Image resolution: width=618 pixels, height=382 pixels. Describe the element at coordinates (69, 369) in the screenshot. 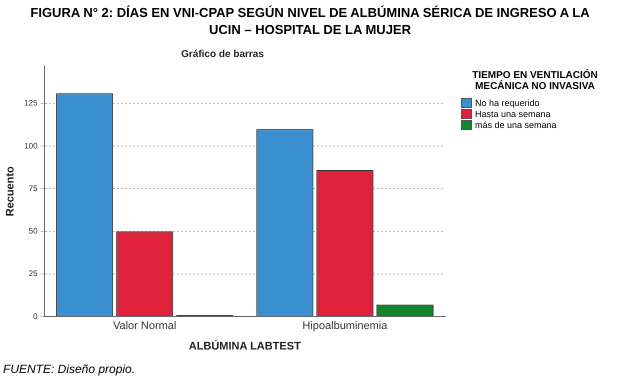

I see `source-note: FUENTE: Diseño propio.` at that location.